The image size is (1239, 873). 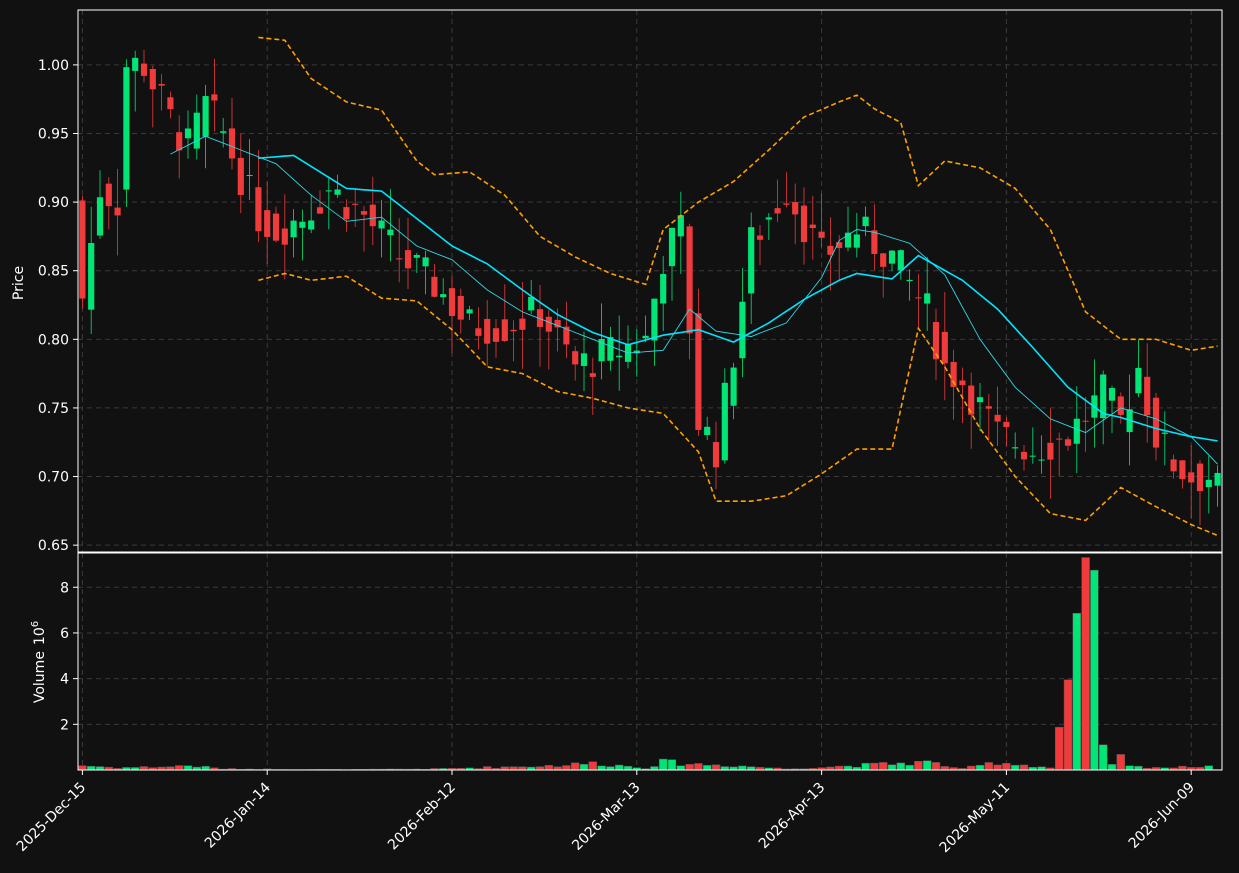 What do you see at coordinates (53, 409) in the screenshot?
I see `price-tick-label: 0.75` at bounding box center [53, 409].